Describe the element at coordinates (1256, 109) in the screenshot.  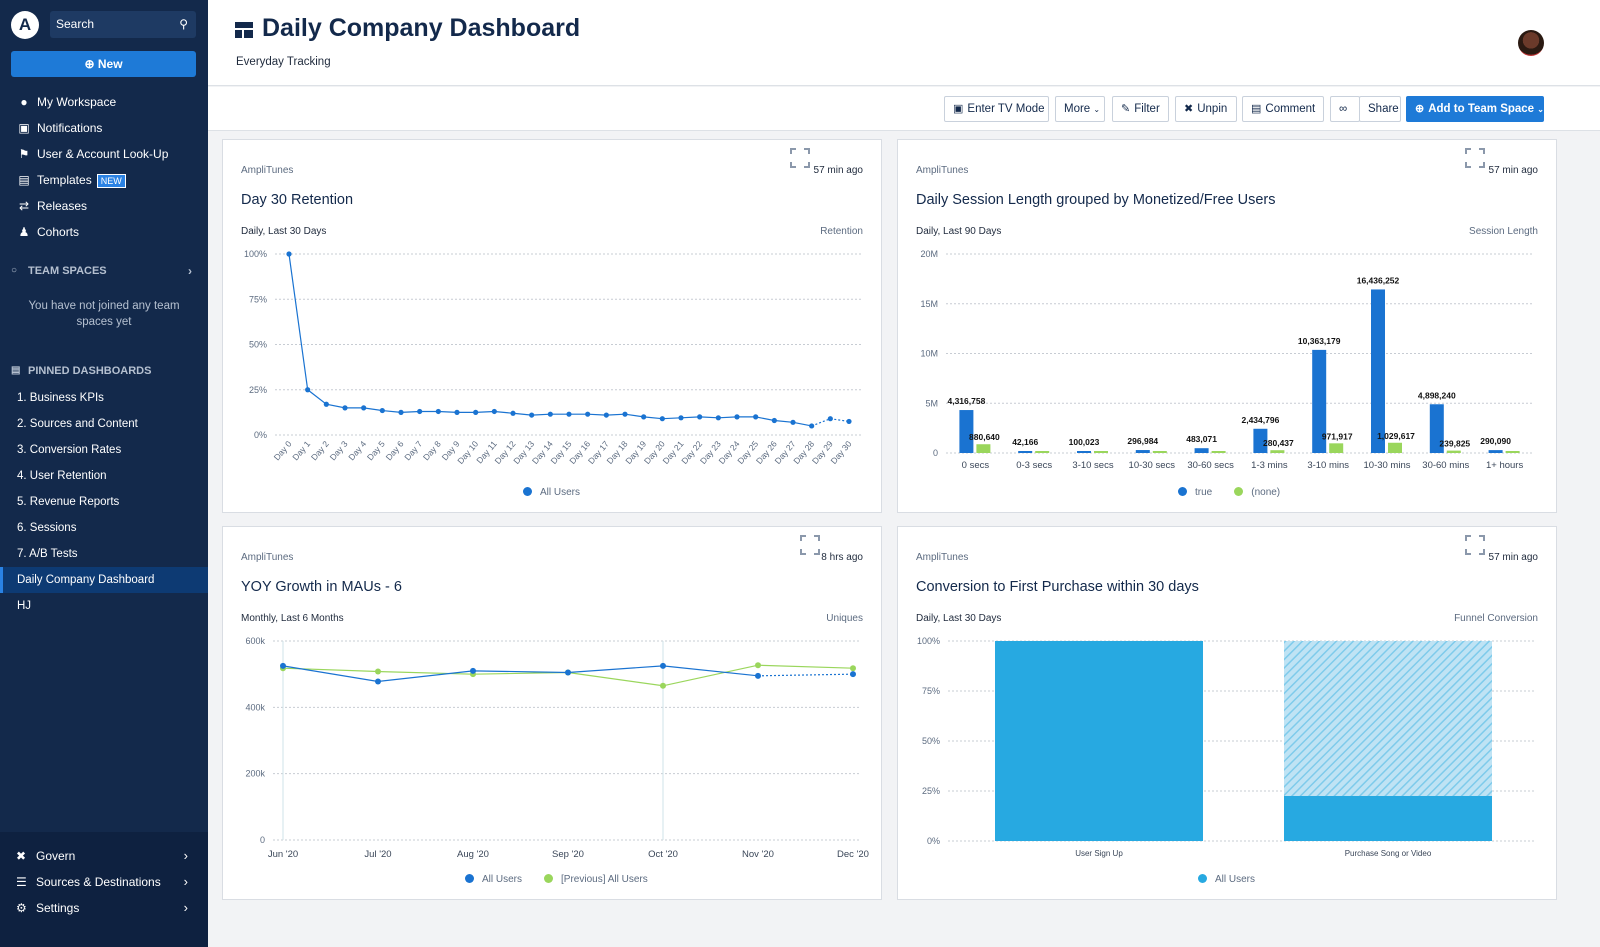
I see `comment-icon: ▤` at that location.